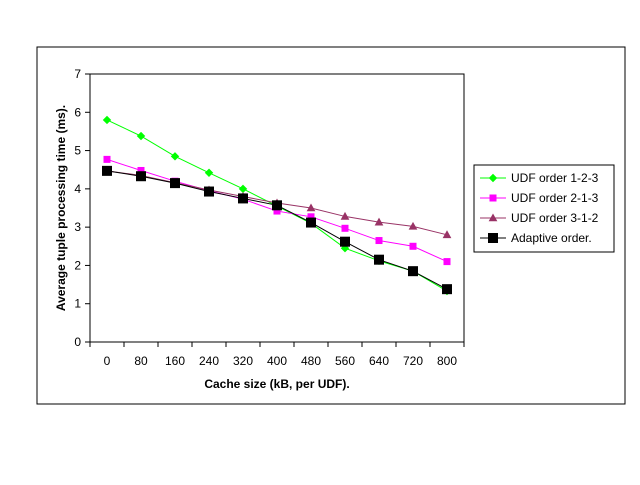  Describe the element at coordinates (77, 189) in the screenshot. I see `y-tick-label: 4` at that location.